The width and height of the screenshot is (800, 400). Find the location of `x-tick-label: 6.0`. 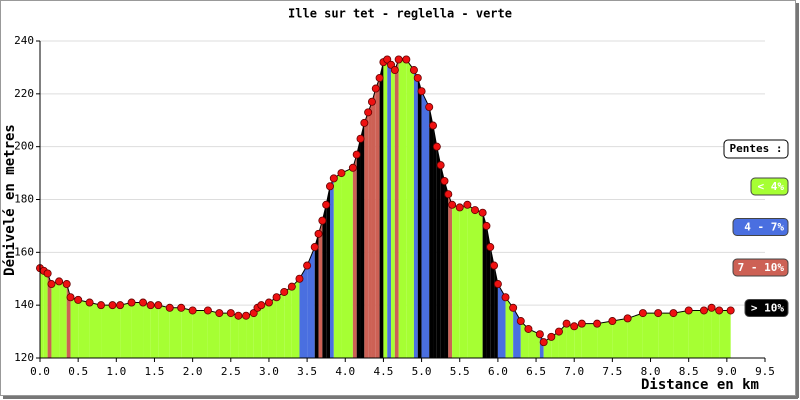

x-tick-label: 6.0 is located at coordinates (498, 371).